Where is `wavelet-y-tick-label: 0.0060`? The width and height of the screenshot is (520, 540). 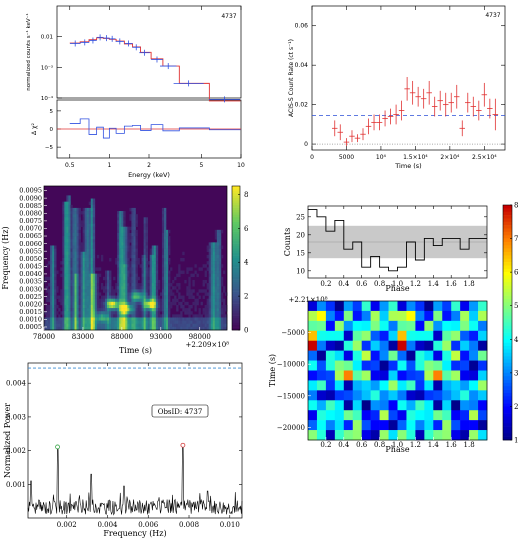
wavelet-y-tick-label: 0.0060 is located at coordinates (30, 244).